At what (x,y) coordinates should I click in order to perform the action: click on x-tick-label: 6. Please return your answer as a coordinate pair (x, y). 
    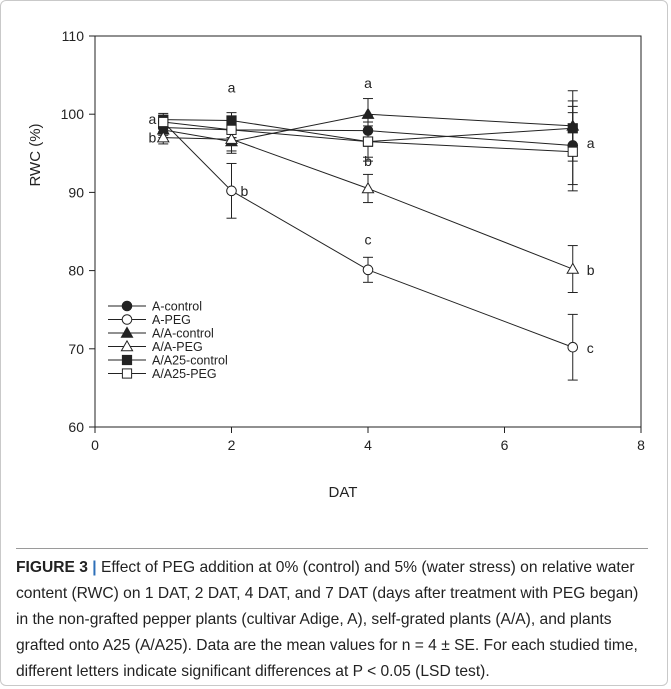
    Looking at the image, I should click on (505, 445).